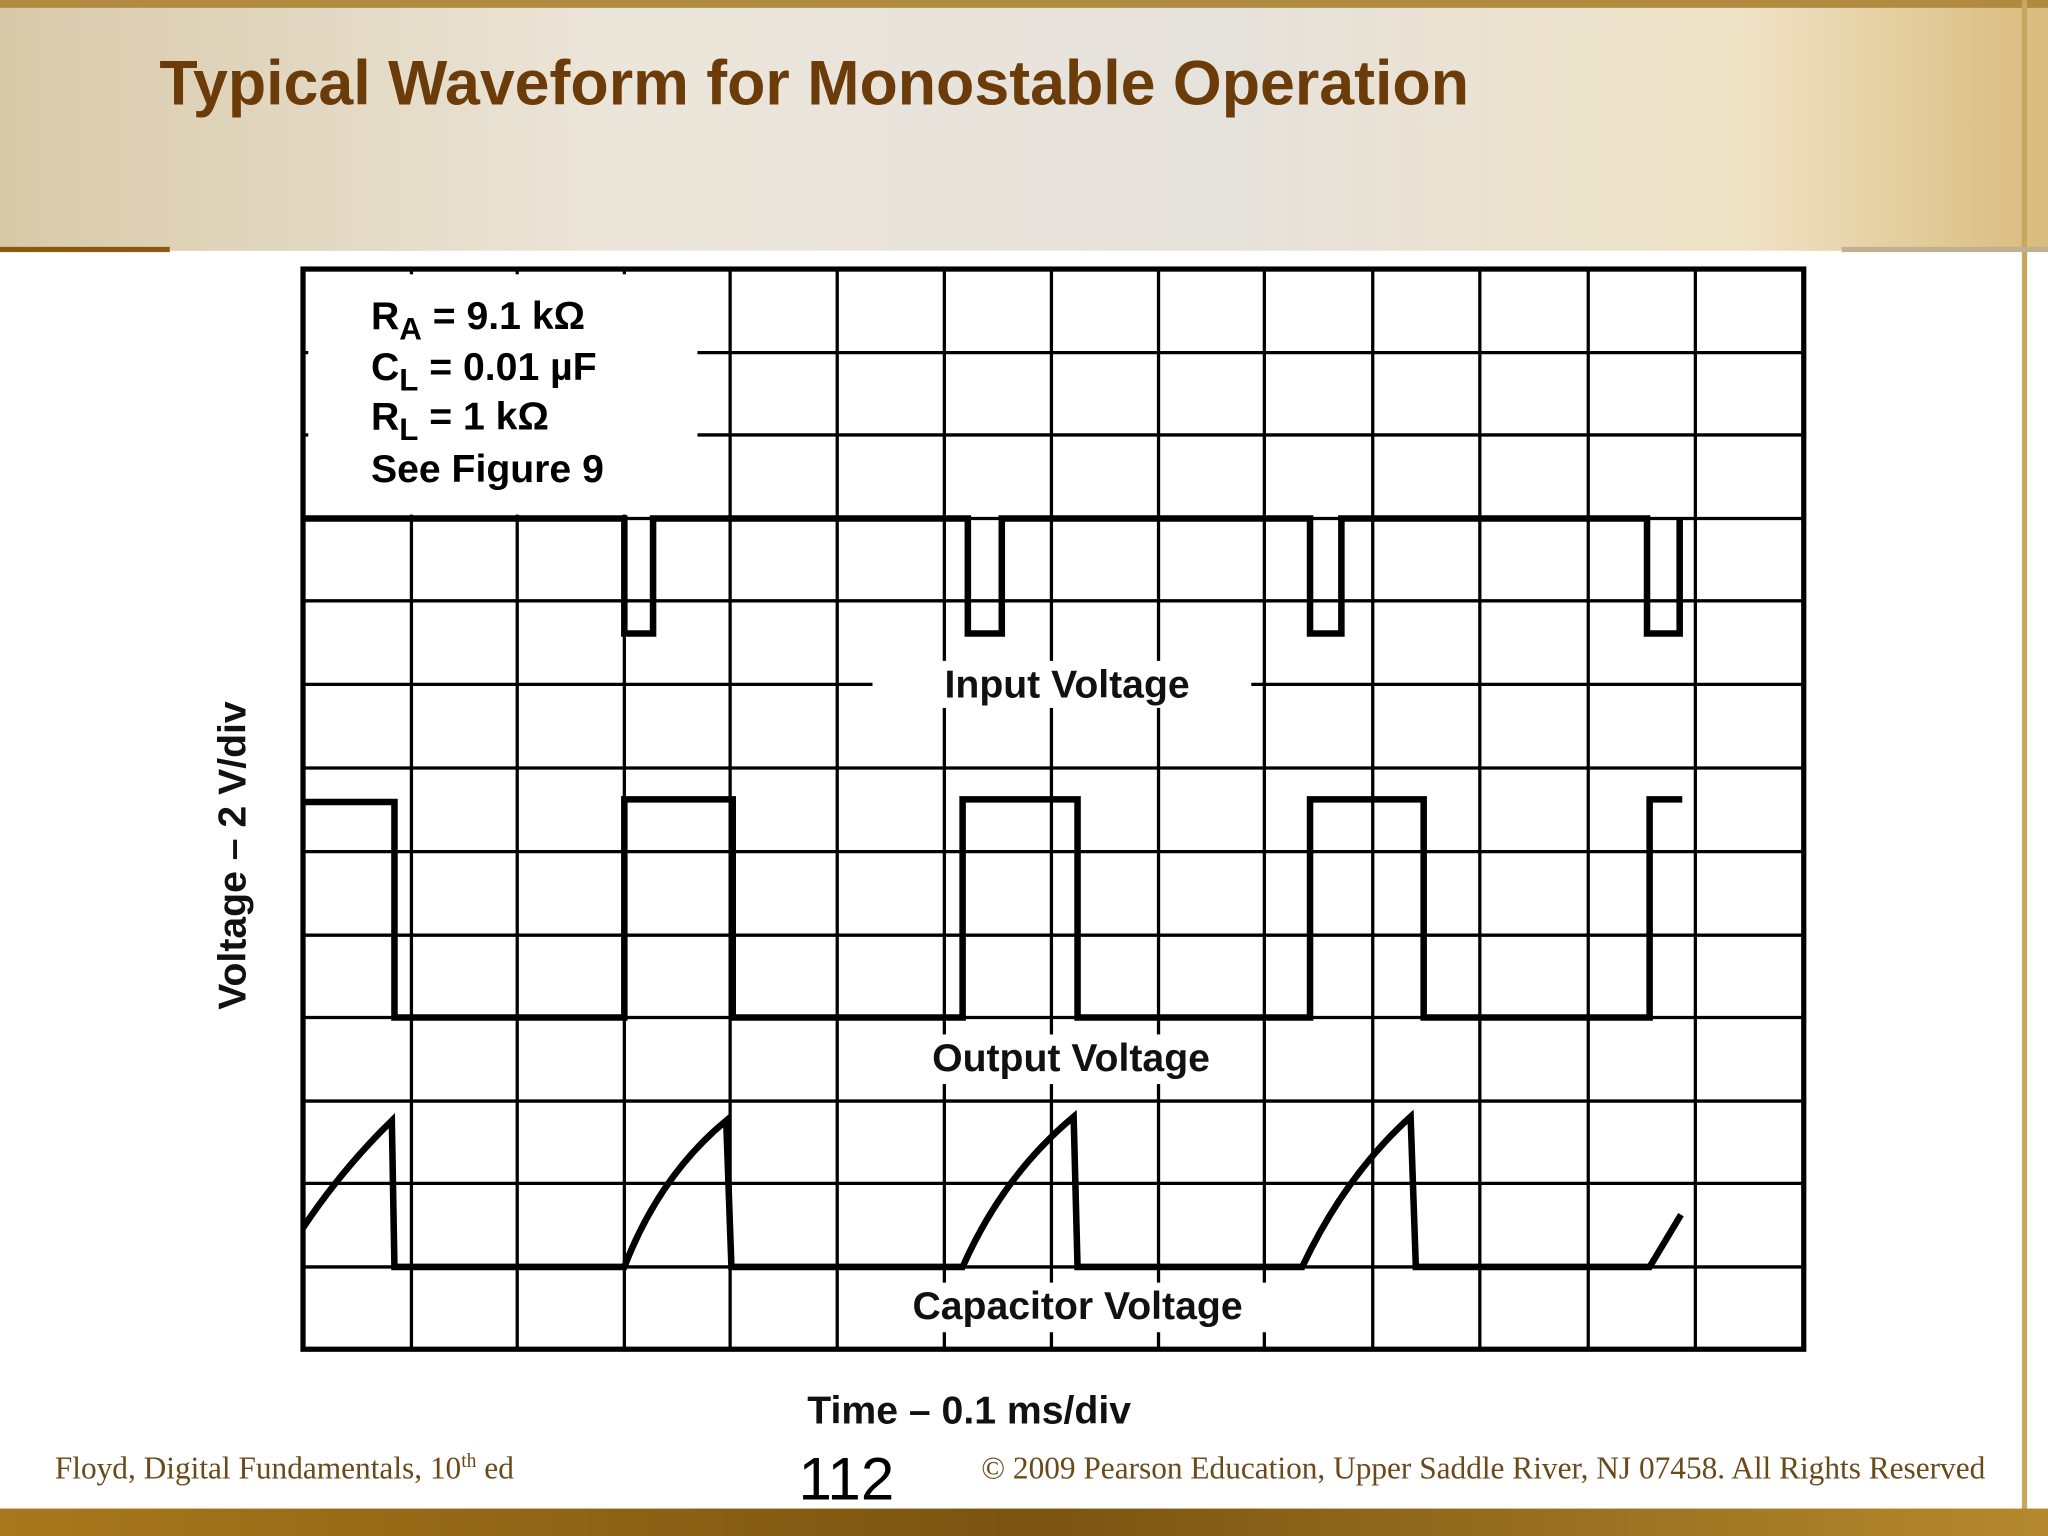  What do you see at coordinates (233, 855) in the screenshot?
I see `y-axis-label: Voltage – 2 V/div` at bounding box center [233, 855].